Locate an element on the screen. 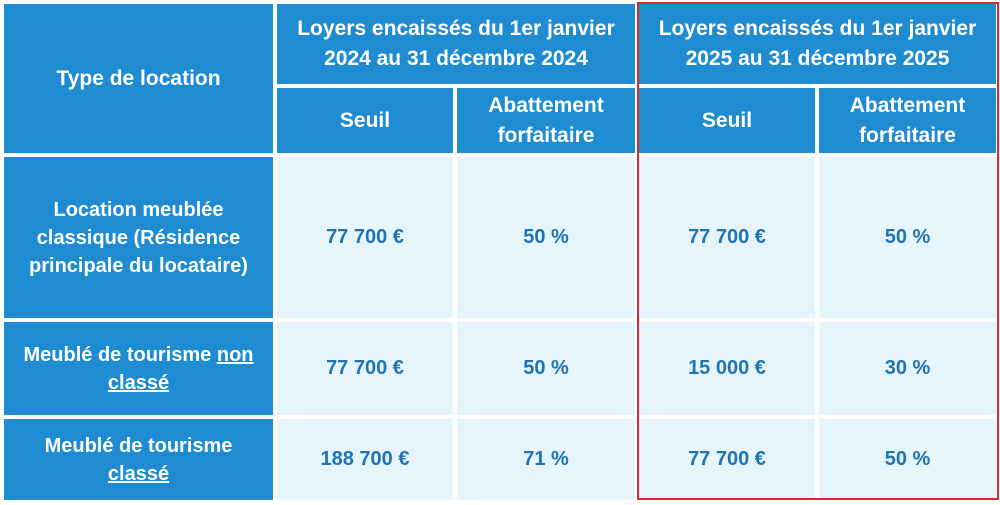 This screenshot has width=1000, height=505. row-label-tourisme-non-classe-text: Meublé de tourisme non classé is located at coordinates (138, 369).